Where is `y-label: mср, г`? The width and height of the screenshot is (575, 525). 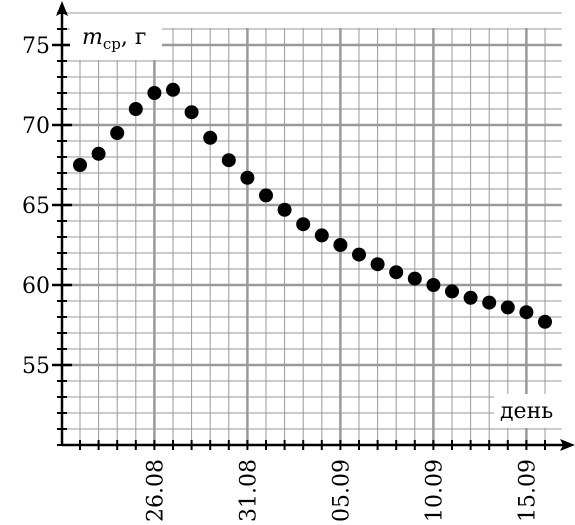 y-label: mср, г is located at coordinates (114, 39).